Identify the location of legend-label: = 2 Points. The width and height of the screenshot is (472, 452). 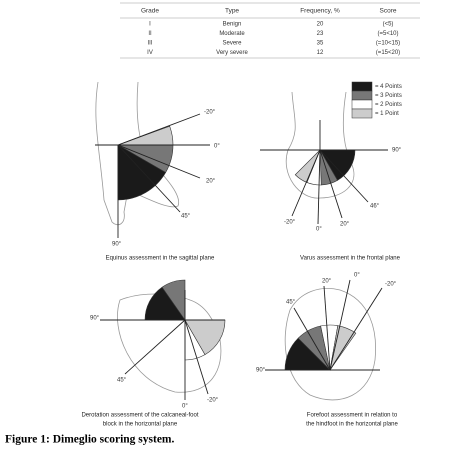
(388, 105).